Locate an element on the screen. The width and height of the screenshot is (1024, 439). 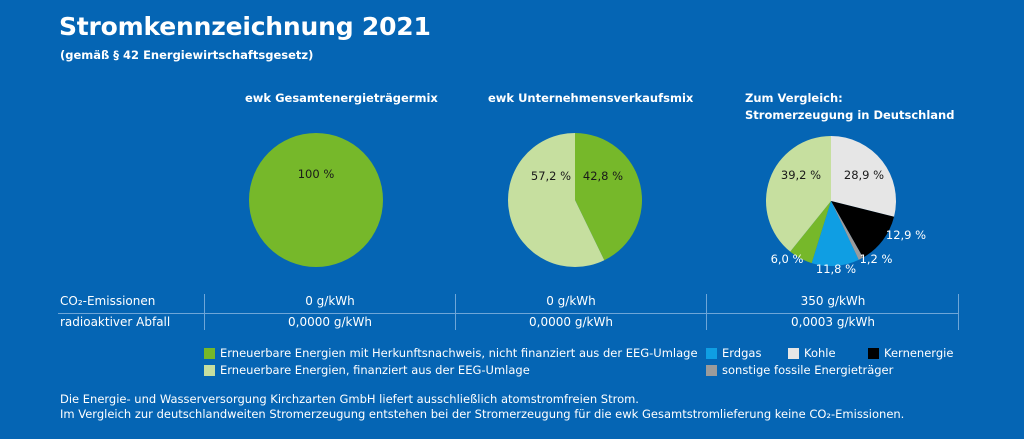
legend-label: Kernenergie is located at coordinates (919, 353).